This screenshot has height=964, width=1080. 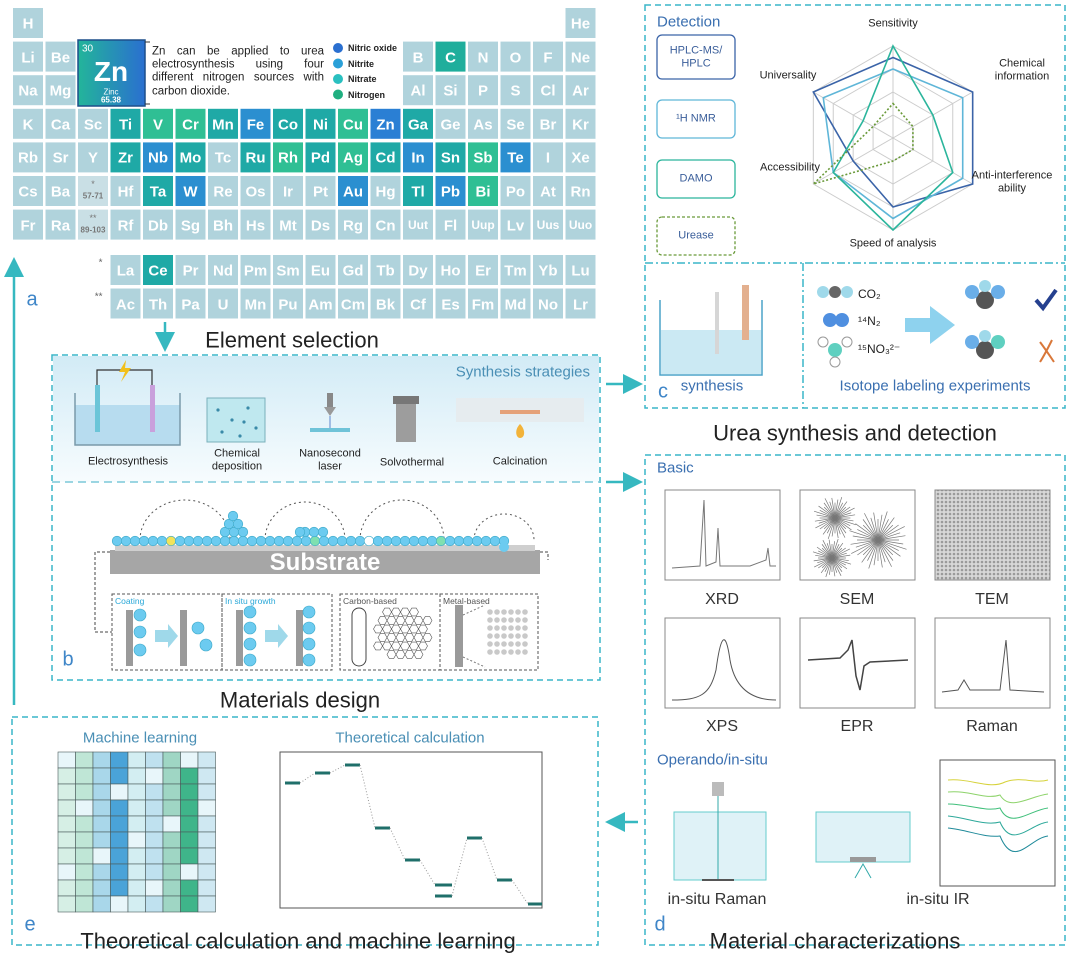 I want to click on element-symbol: Ta, so click(x=158, y=192).